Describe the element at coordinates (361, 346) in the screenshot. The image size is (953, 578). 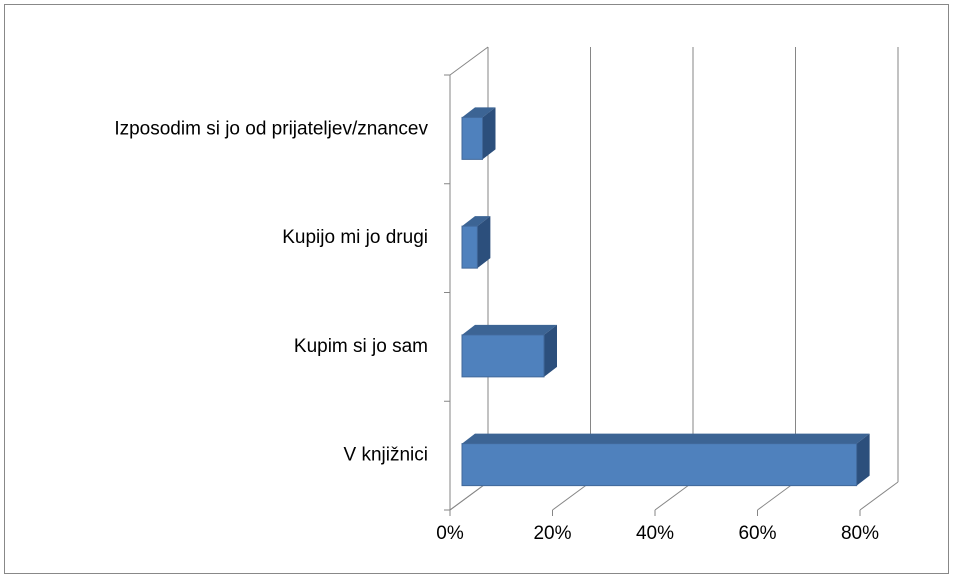
I see `y-tick-label: Kupim si jo sam` at that location.